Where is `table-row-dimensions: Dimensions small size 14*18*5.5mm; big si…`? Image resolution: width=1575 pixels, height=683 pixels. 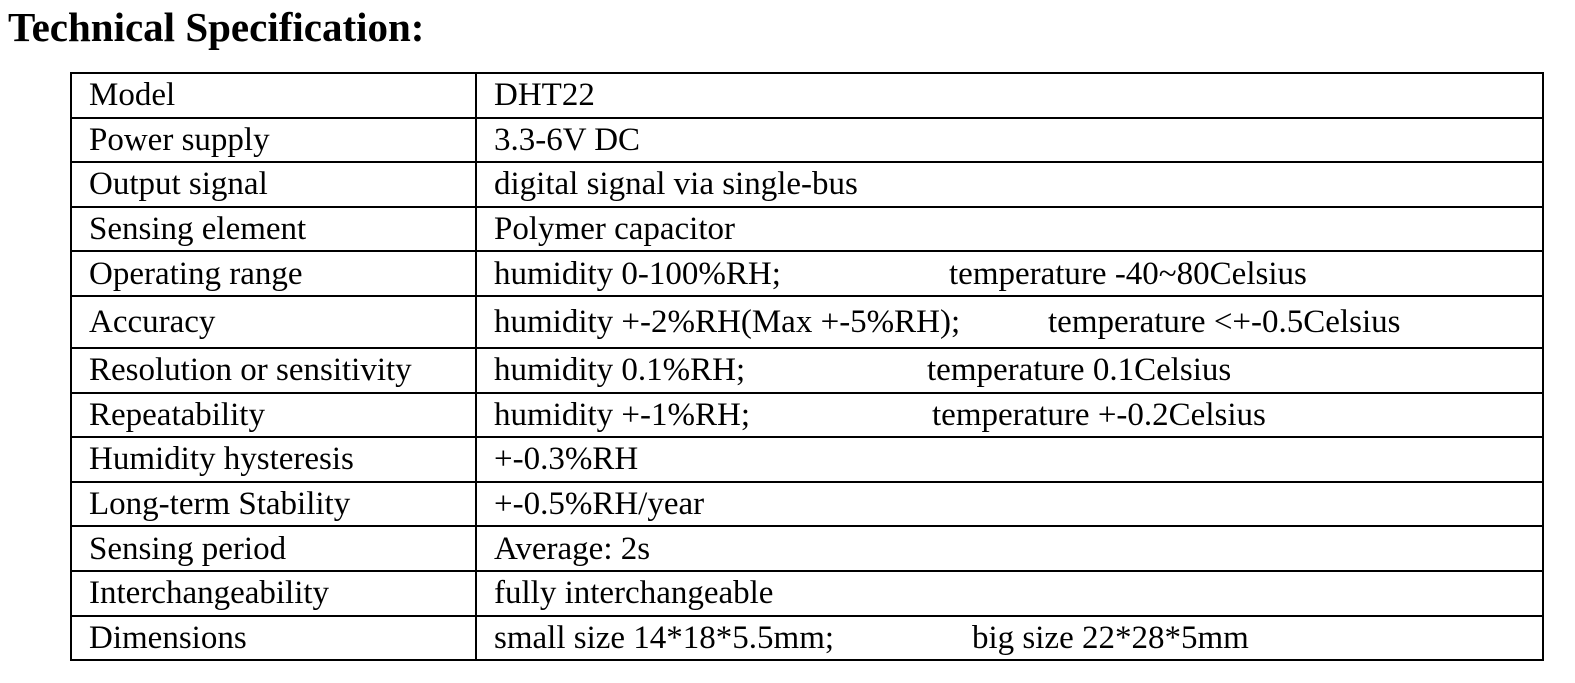 table-row-dimensions: Dimensions small size 14*18*5.5mm; big si… is located at coordinates (807, 638).